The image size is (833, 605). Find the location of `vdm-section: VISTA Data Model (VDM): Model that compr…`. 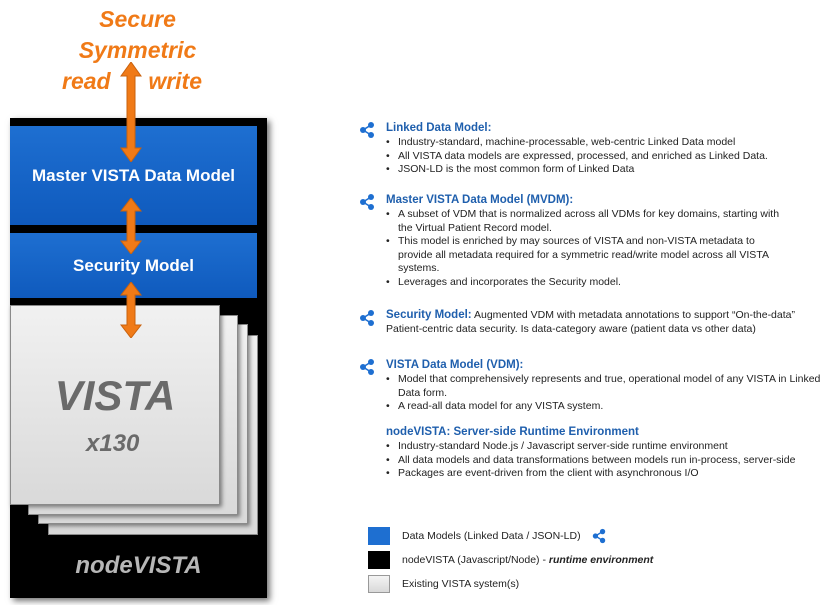

vdm-section: VISTA Data Model (VDM): Model that compr… is located at coordinates (593, 386).